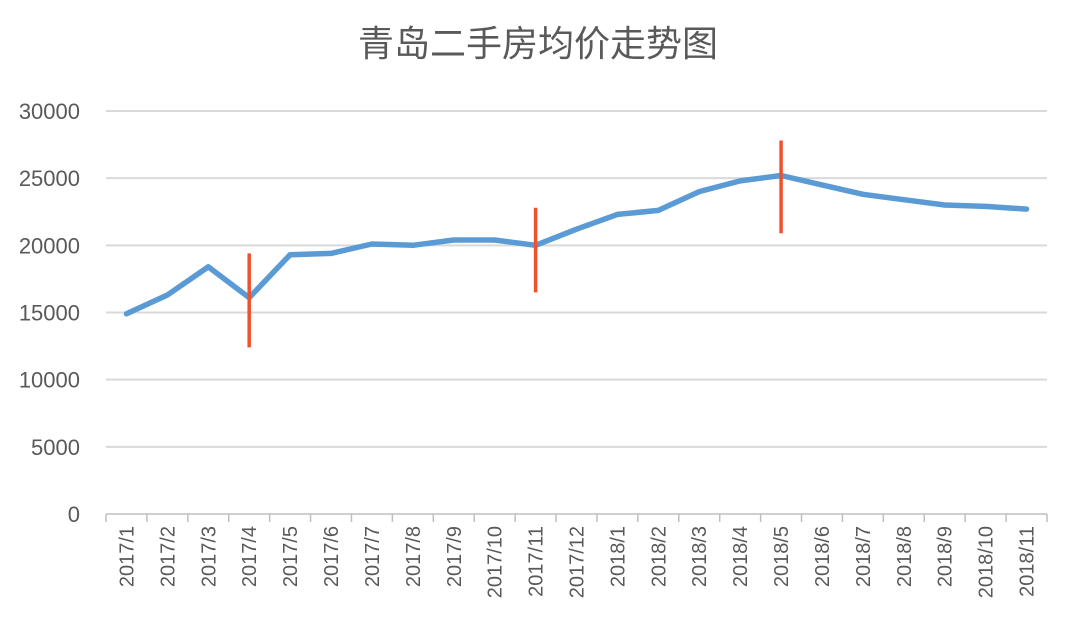 The image size is (1080, 639). Describe the element at coordinates (332, 556) in the screenshot. I see `x-tick-label: 2017/6` at that location.